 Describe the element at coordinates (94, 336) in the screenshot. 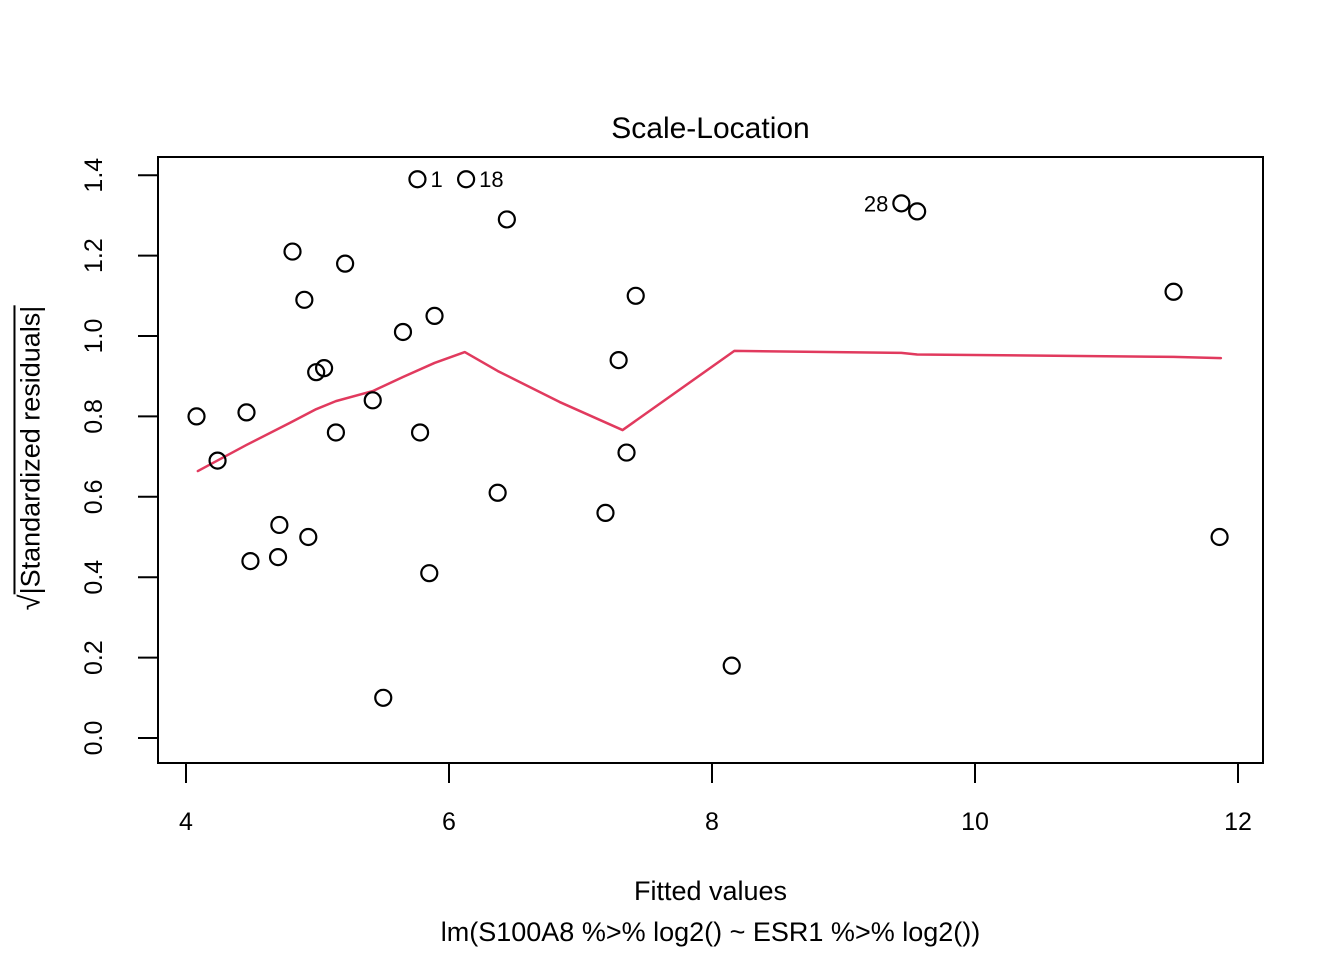

I see `y-axis-tick-label: 1.0` at that location.